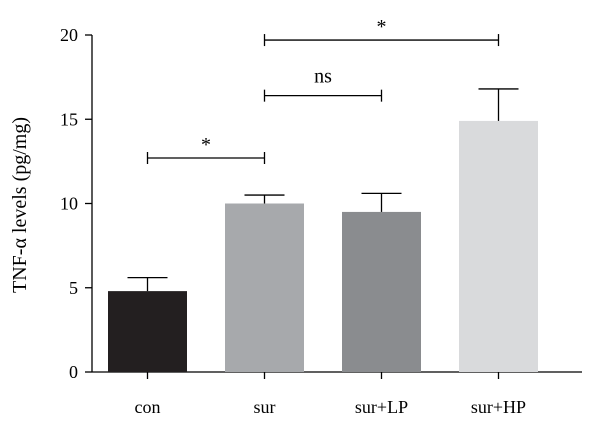 Image resolution: width=600 pixels, height=424 pixels. Describe the element at coordinates (69, 204) in the screenshot. I see `y-tick-label: 10` at that location.